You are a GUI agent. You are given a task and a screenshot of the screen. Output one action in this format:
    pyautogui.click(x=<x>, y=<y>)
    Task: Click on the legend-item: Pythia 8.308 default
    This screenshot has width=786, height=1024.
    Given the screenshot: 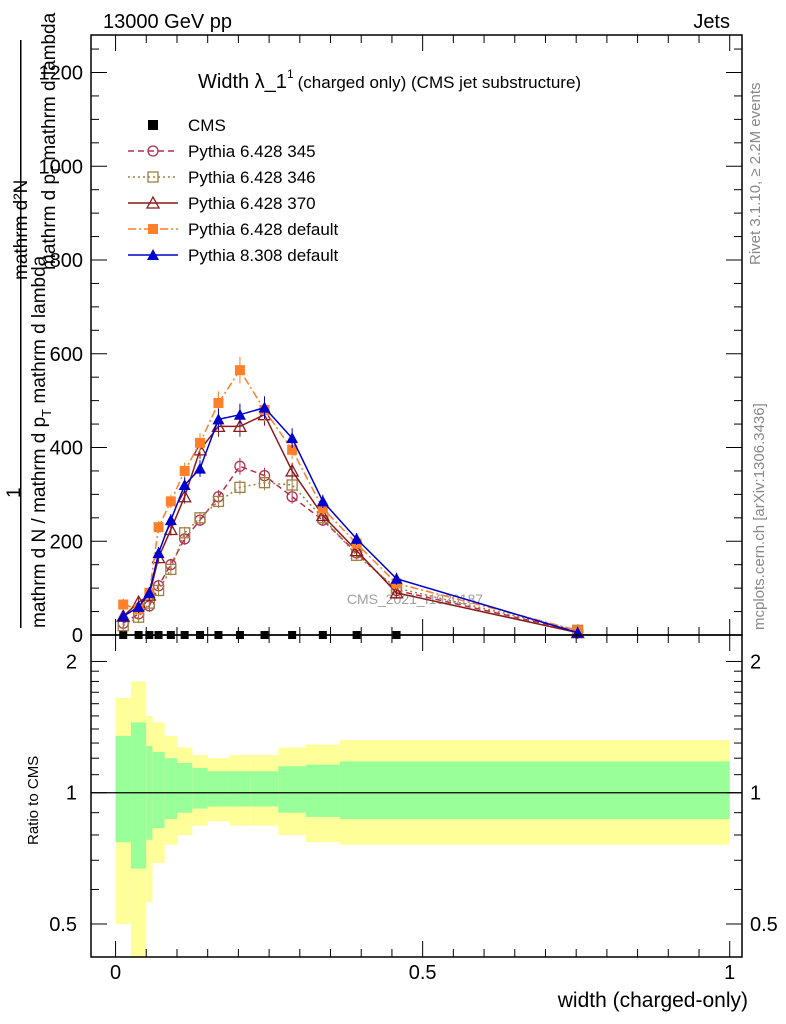 What is the action you would take?
    pyautogui.click(x=233, y=255)
    